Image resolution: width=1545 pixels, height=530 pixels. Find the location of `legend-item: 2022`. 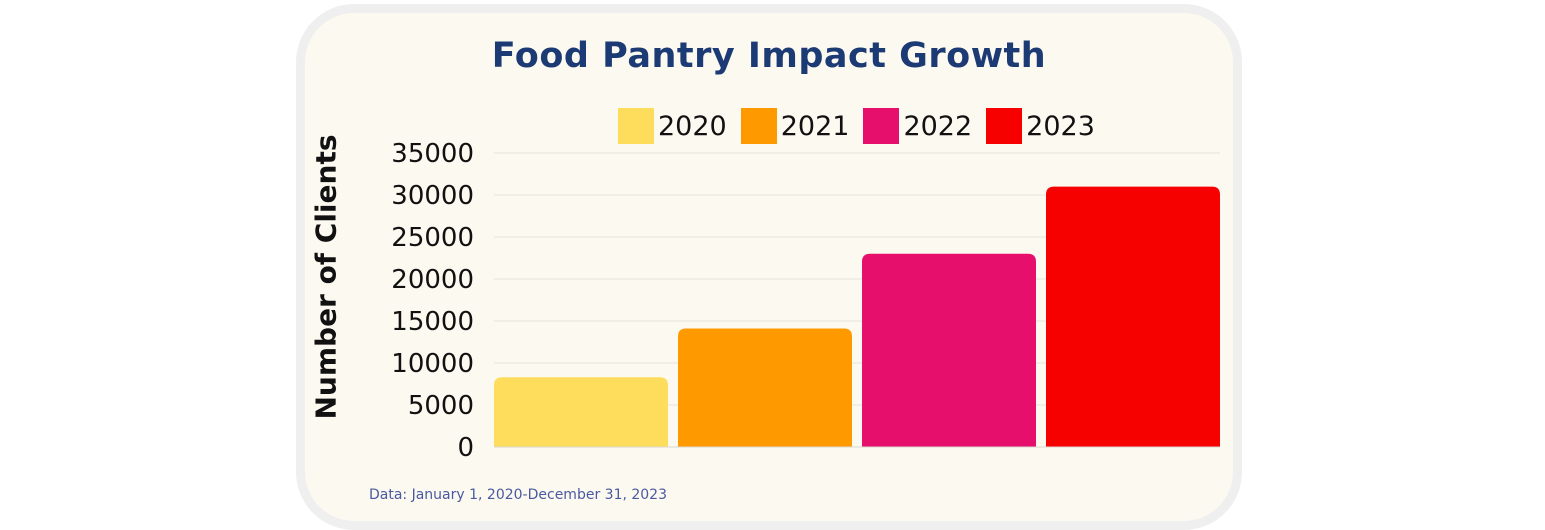

legend-item: 2022 is located at coordinates (917, 126).